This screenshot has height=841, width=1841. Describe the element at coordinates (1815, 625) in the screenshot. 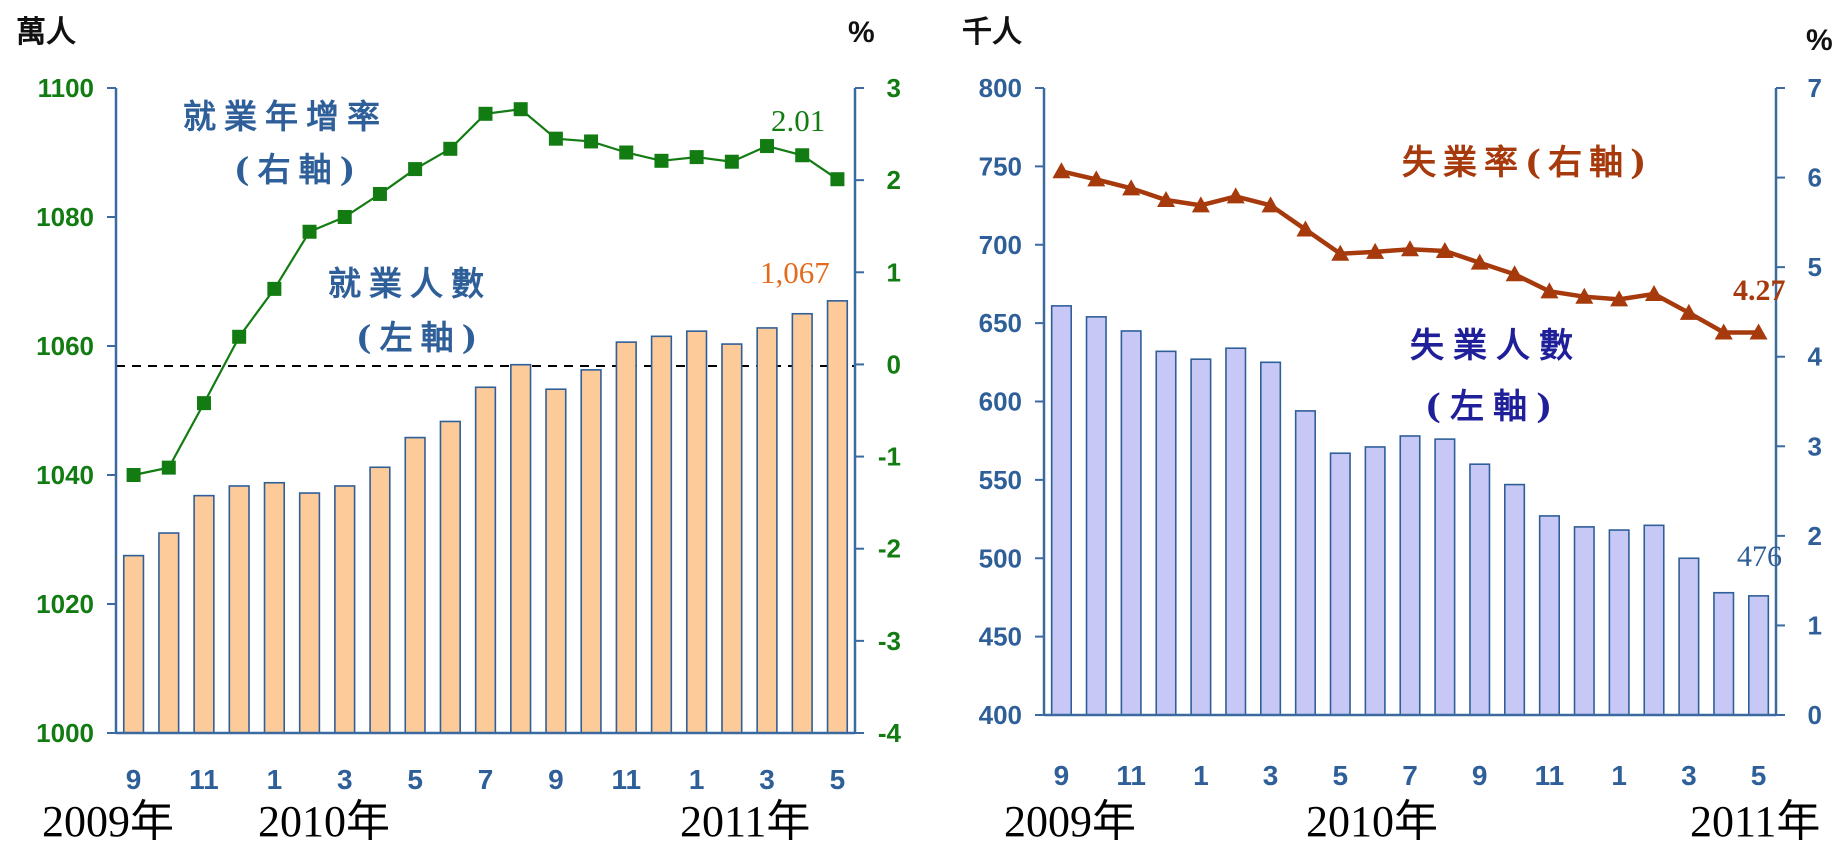

I see `right-y-right-tick-label: 1` at that location.